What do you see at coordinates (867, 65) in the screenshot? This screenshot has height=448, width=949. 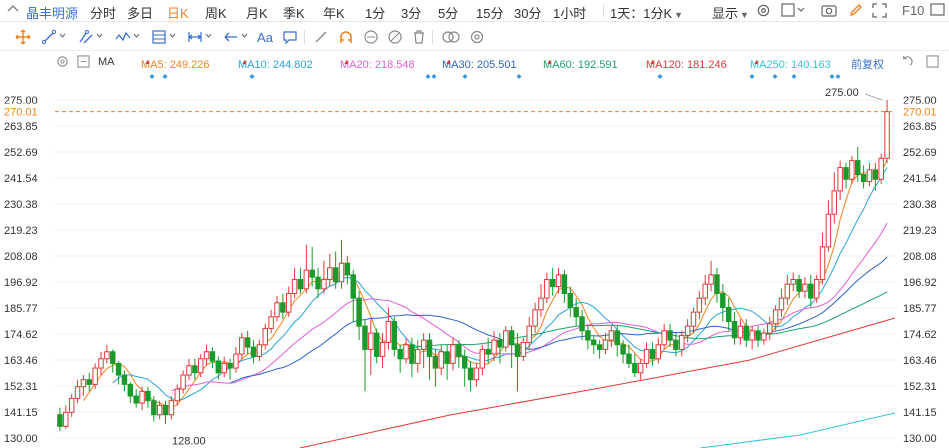 I see `adjust-mode-button: 前复权` at bounding box center [867, 65].